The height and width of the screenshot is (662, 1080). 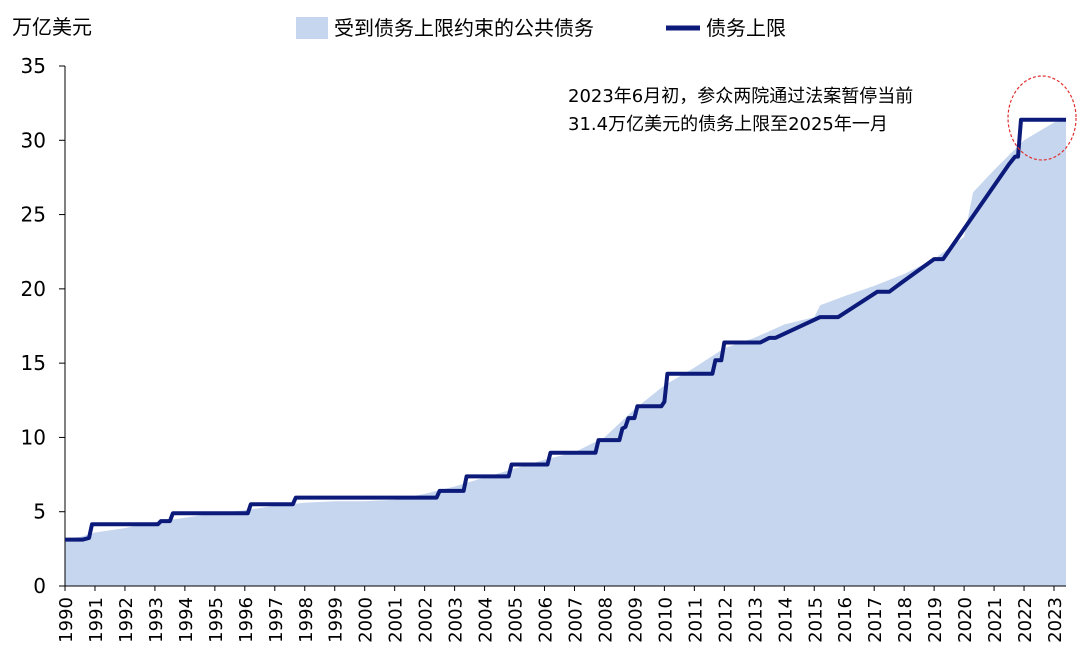 I want to click on x-tick-label: 1995, so click(x=216, y=620).